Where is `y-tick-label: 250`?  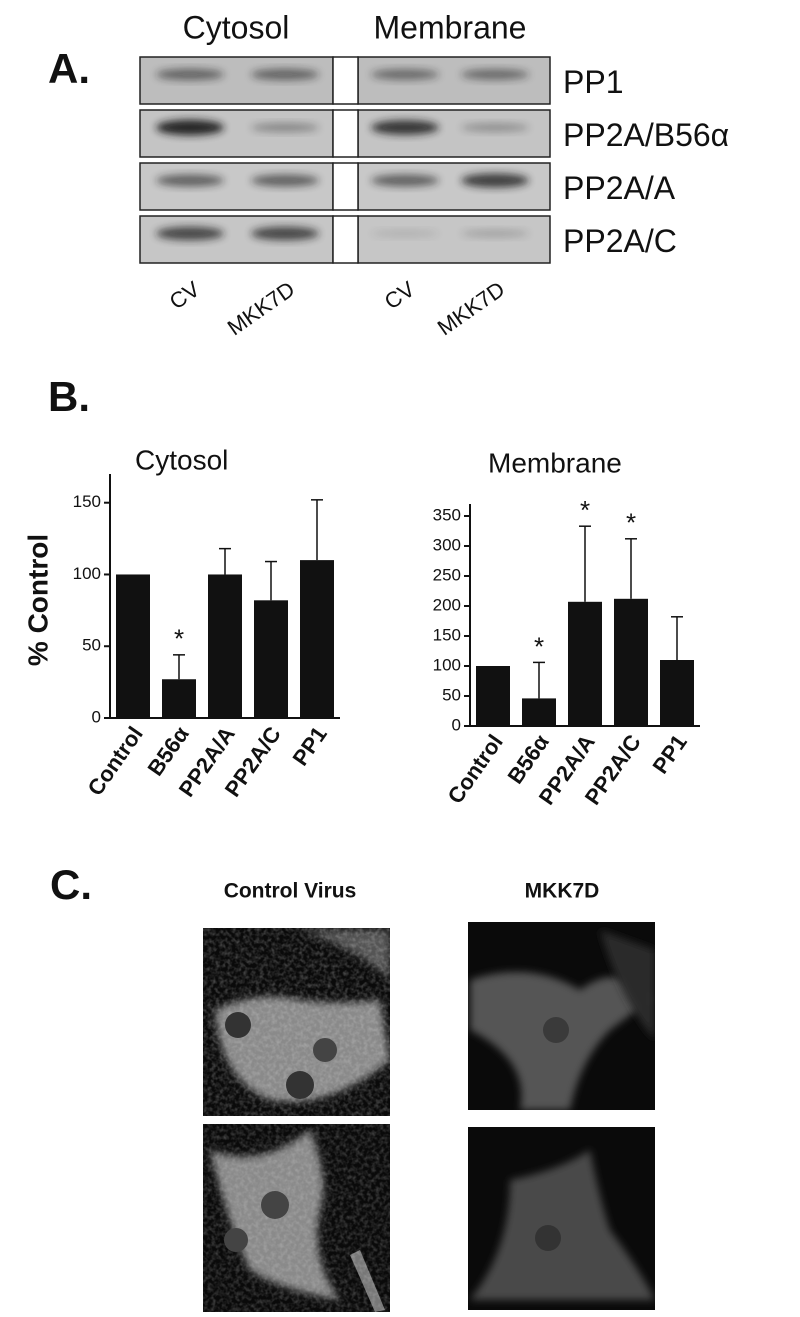
y-tick-label: 250 is located at coordinates (447, 574).